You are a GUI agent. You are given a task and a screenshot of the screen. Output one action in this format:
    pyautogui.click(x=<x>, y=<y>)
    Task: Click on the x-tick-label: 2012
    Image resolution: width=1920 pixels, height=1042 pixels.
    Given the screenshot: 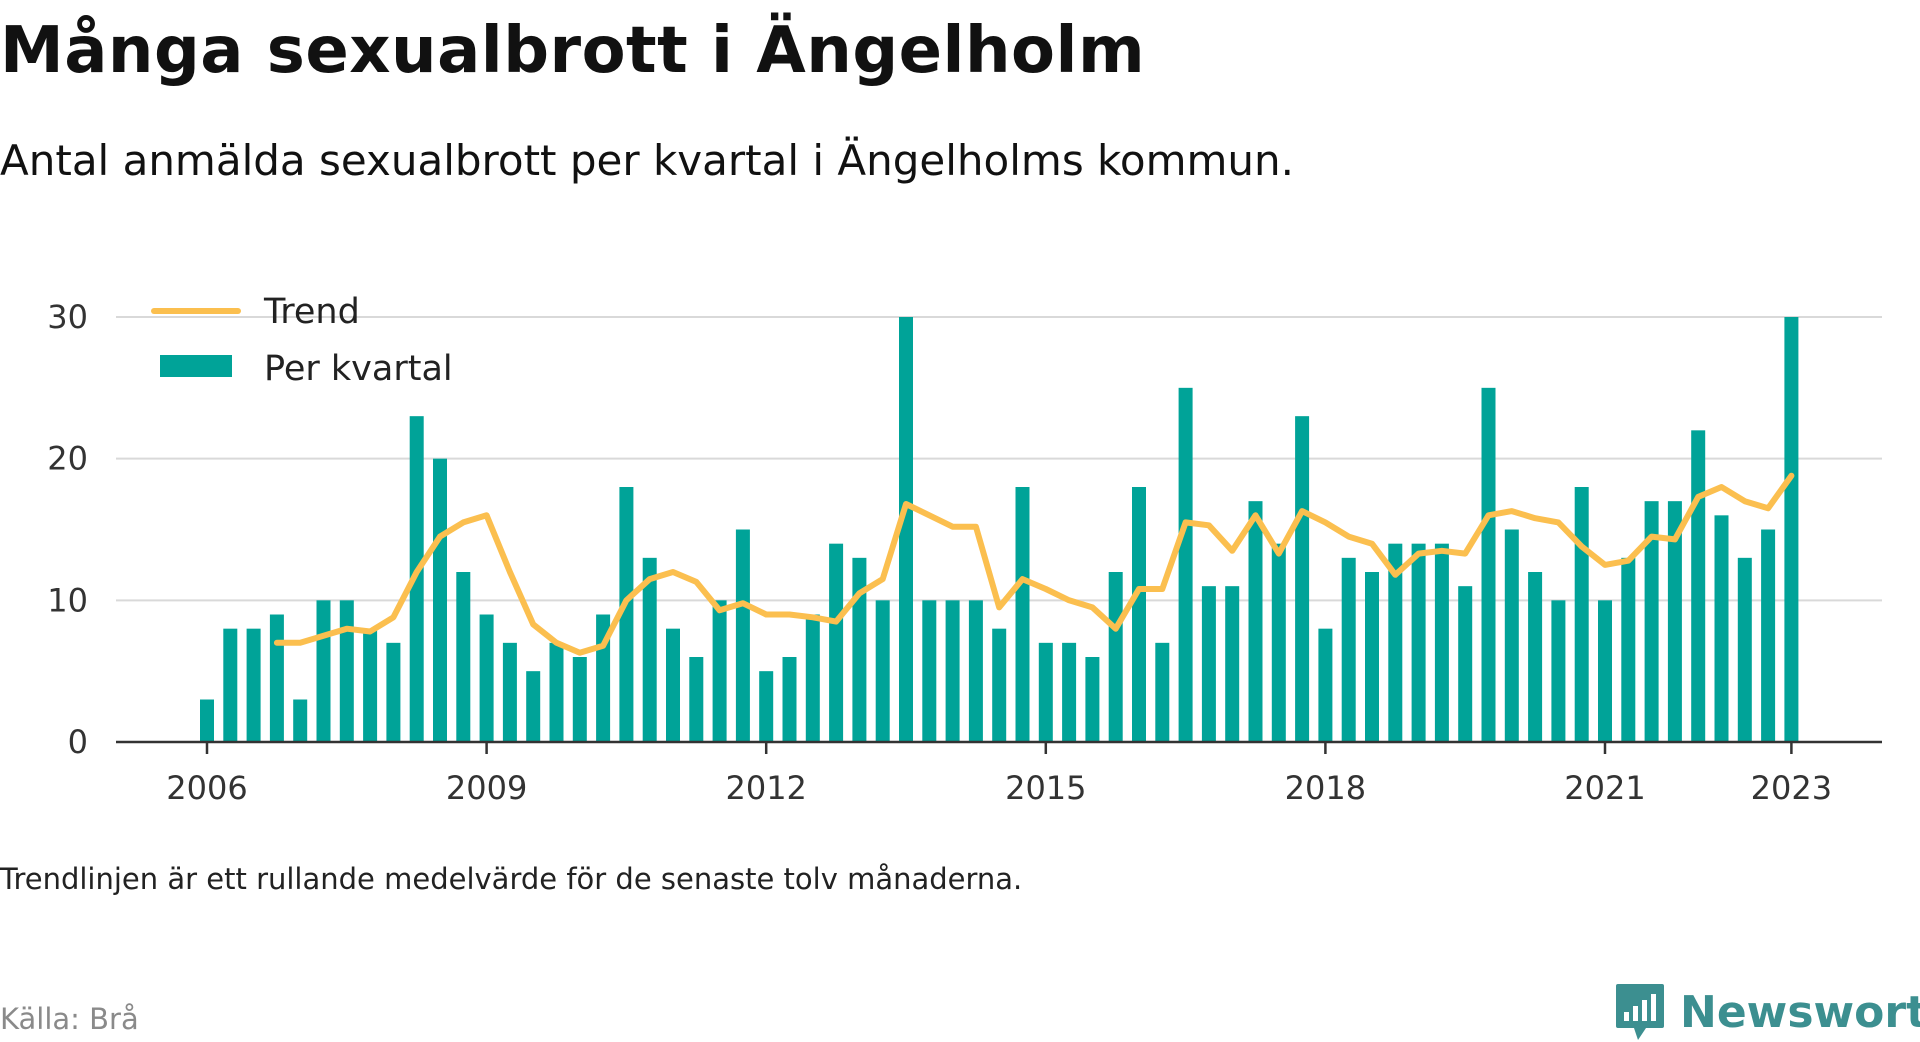 What is the action you would take?
    pyautogui.click(x=765, y=788)
    